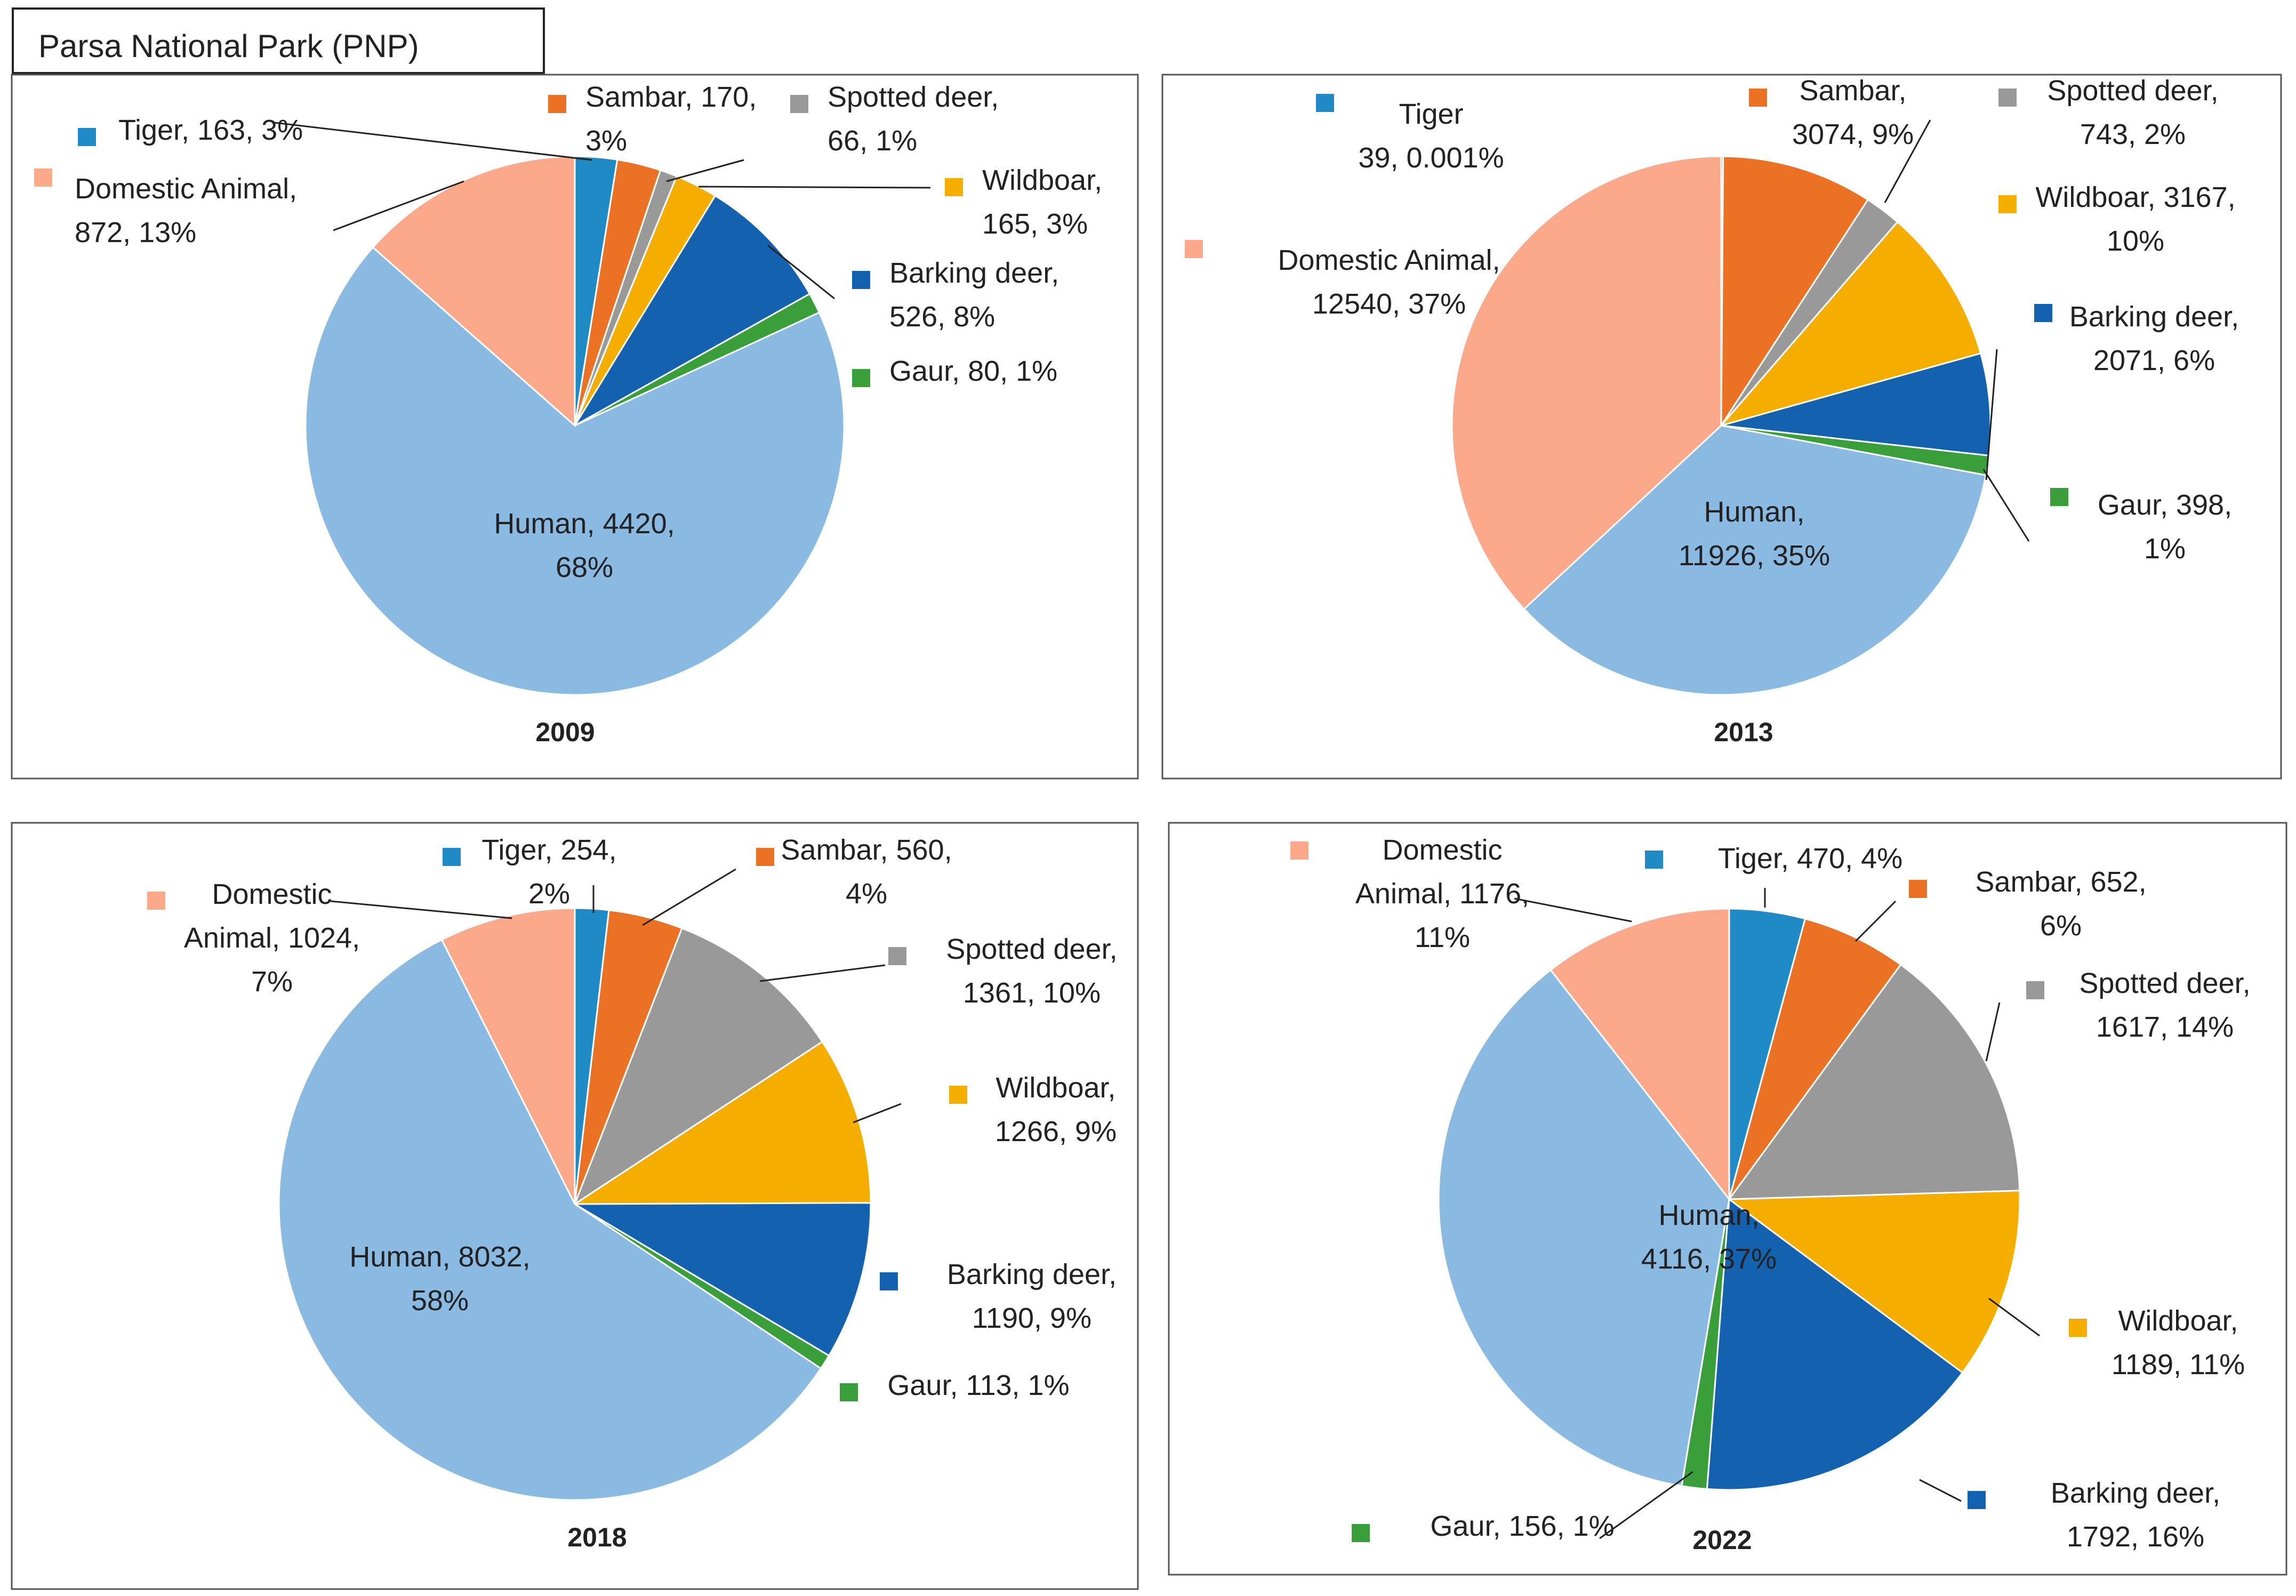 Image resolution: width=2296 pixels, height=1596 pixels. I want to click on data-label-spotted-deer: Spotted deer, 1361, 10%, so click(1031, 971).